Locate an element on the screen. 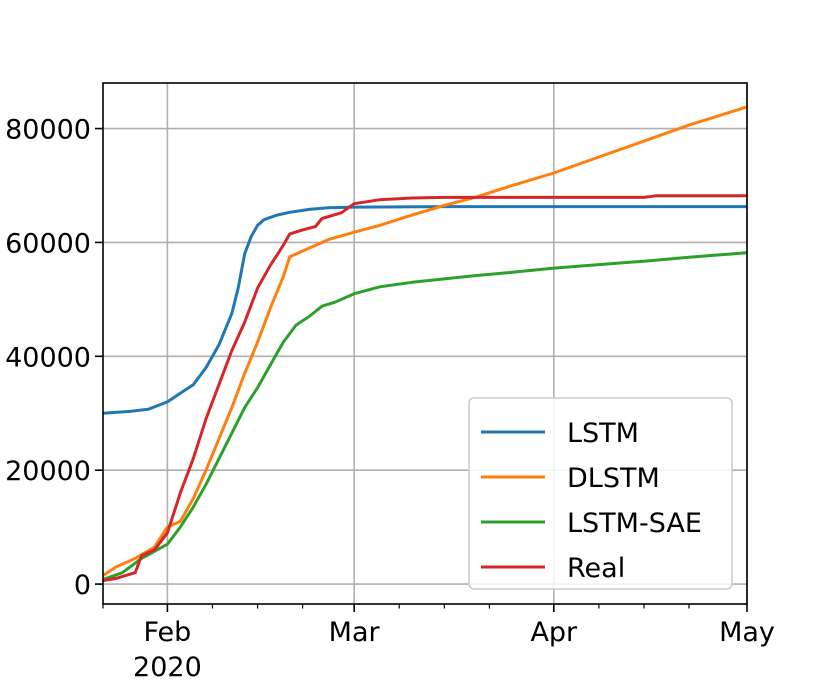 The image size is (830, 692). legend-box is located at coordinates (600, 493).